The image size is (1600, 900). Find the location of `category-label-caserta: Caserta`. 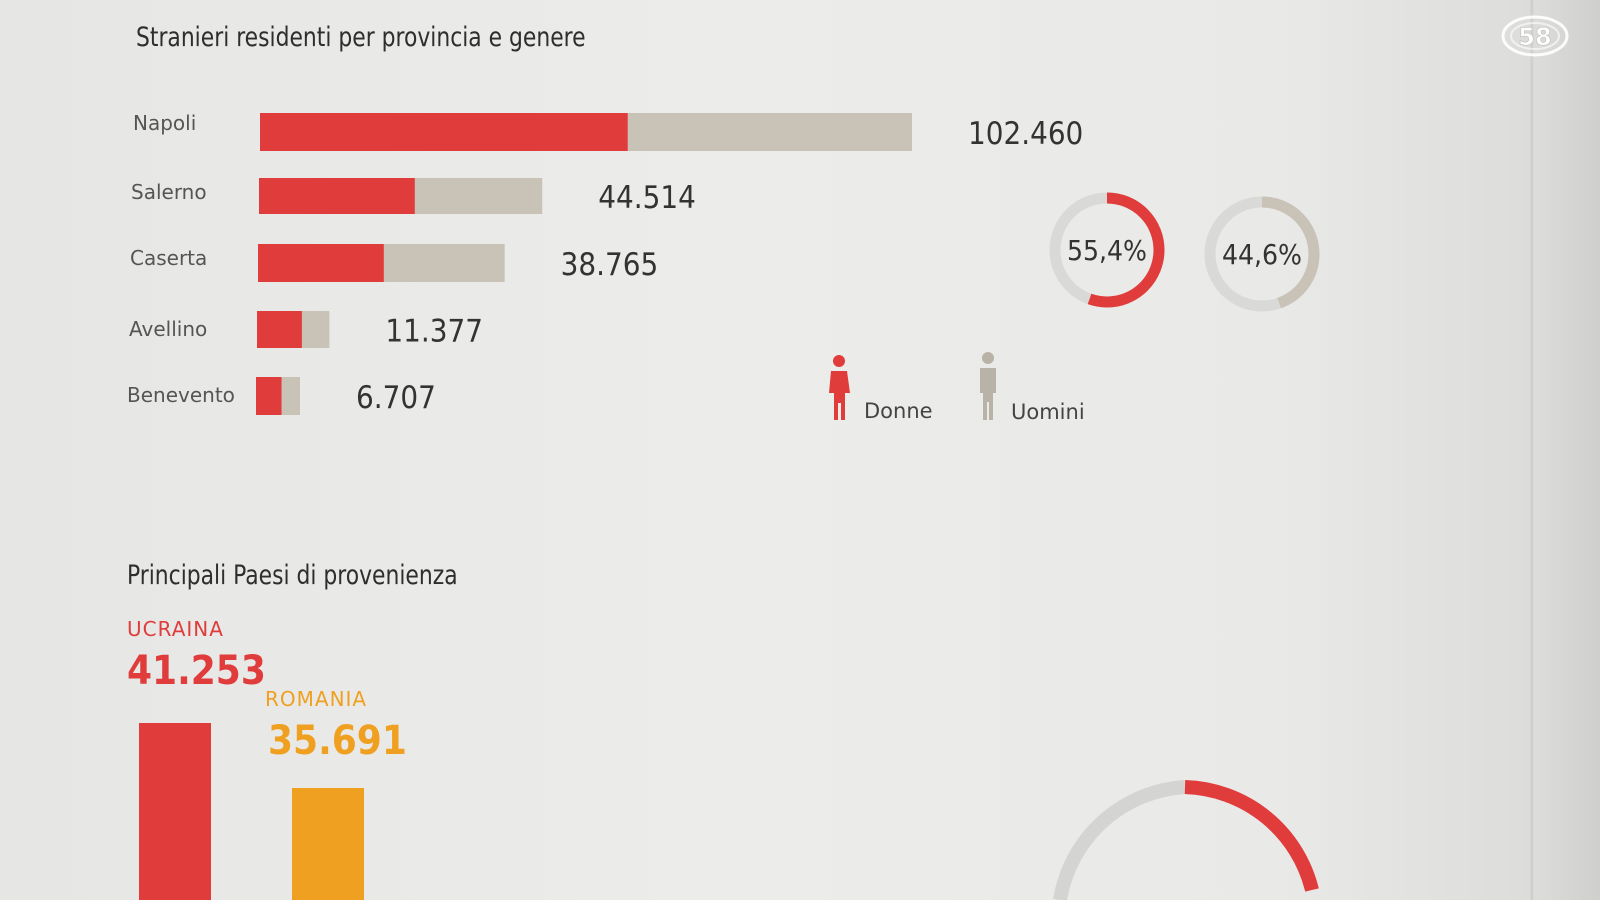

category-label-caserta: Caserta is located at coordinates (168, 258).